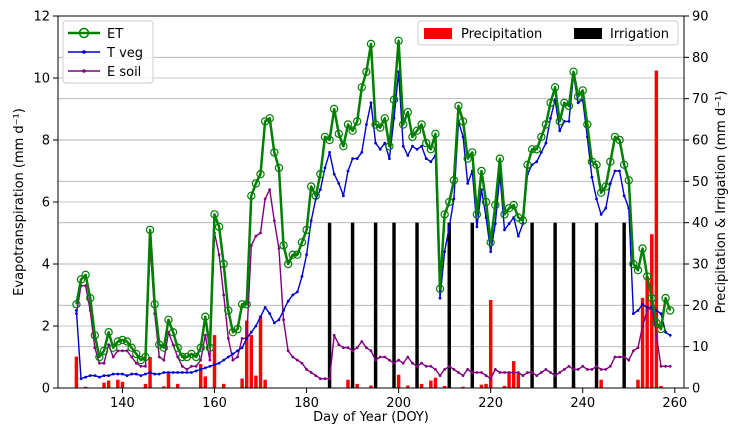 Image resolution: width=741 pixels, height=436 pixels. I want to click on legend-right: Precipitation Irrigation, so click(548, 33).